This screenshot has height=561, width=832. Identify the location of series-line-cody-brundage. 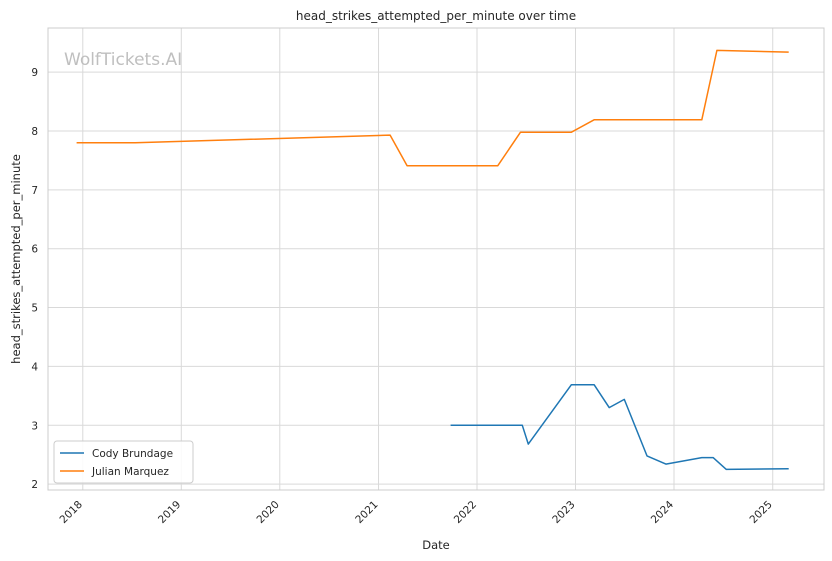
(619, 427).